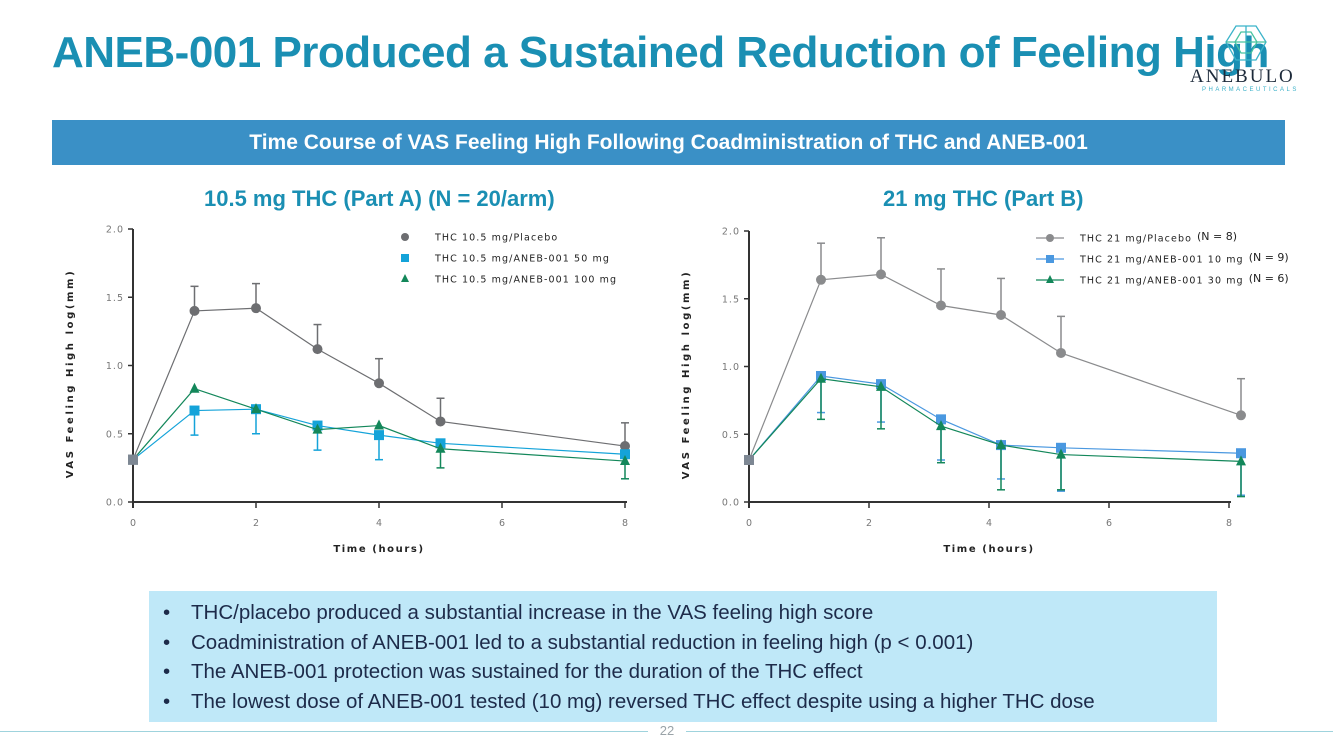  Describe the element at coordinates (115, 366) in the screenshot. I see `y-tick-label: 1.0` at that location.